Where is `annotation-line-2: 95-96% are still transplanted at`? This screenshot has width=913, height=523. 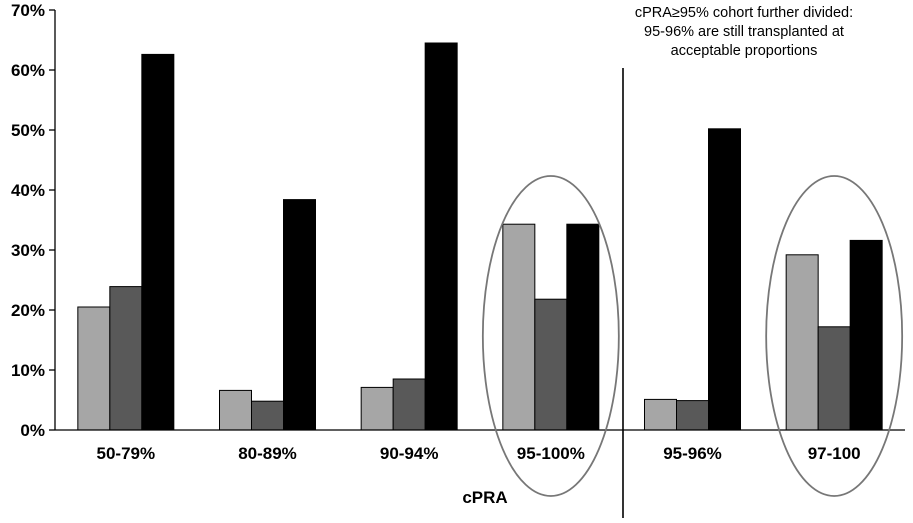 annotation-line-2: 95-96% are still transplanted at is located at coordinates (744, 32).